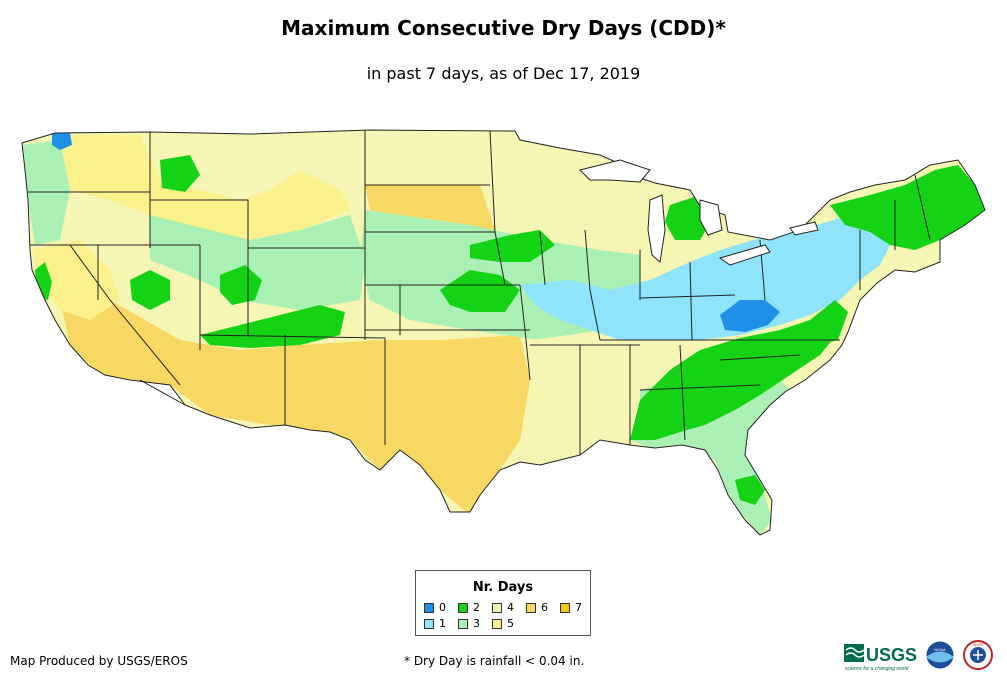 This screenshot has height=691, width=1007. Describe the element at coordinates (150, 290) in the screenshot. I see `zone-2-utah` at that location.